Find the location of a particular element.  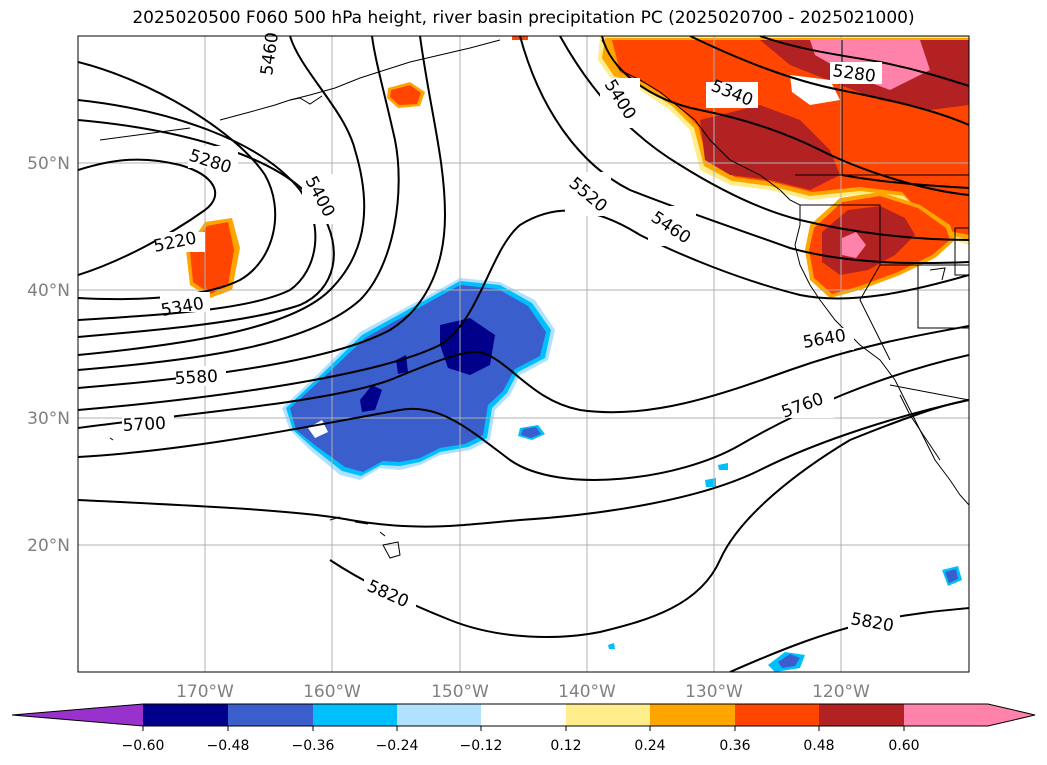

lon-label-140w: 140°W is located at coordinates (587, 692).